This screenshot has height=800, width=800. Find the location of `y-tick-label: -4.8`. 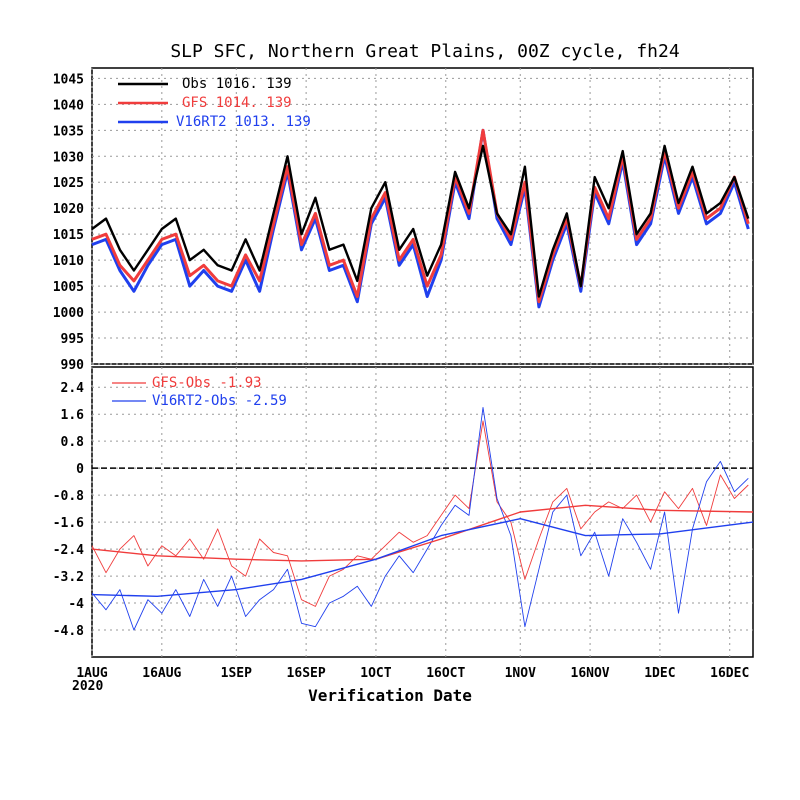

y-tick-label: -4.8 is located at coordinates (68, 631).